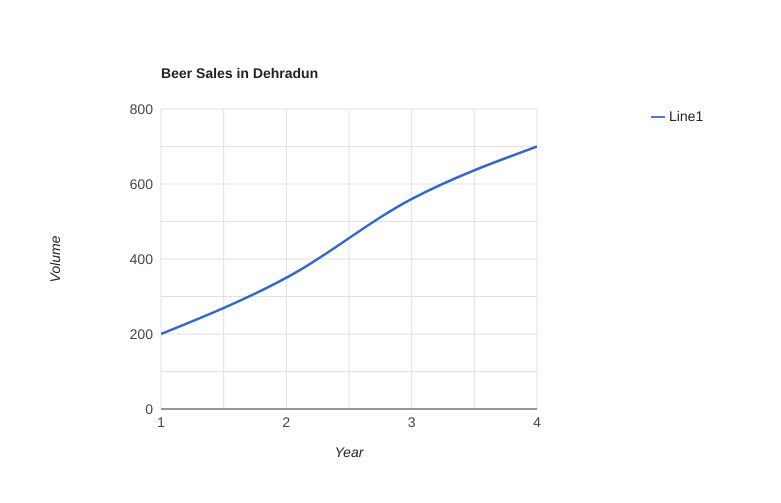  Describe the element at coordinates (142, 258) in the screenshot. I see `y-tick-label: 400` at that location.